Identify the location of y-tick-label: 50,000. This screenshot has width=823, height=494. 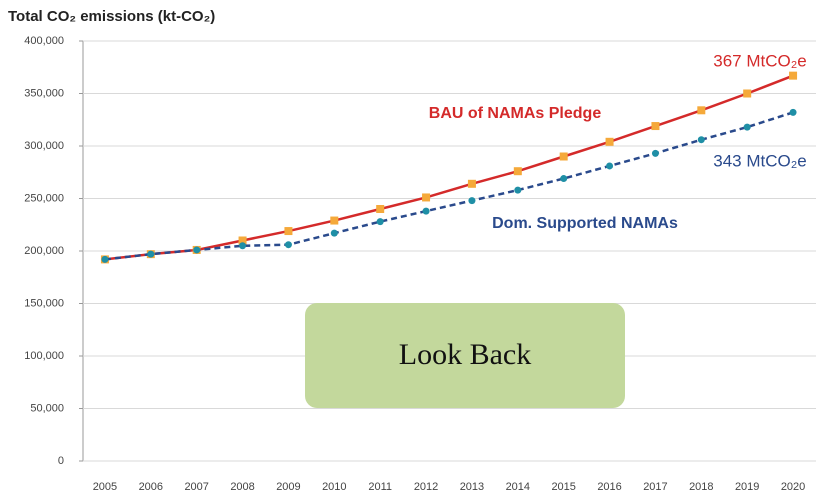
(47, 408).